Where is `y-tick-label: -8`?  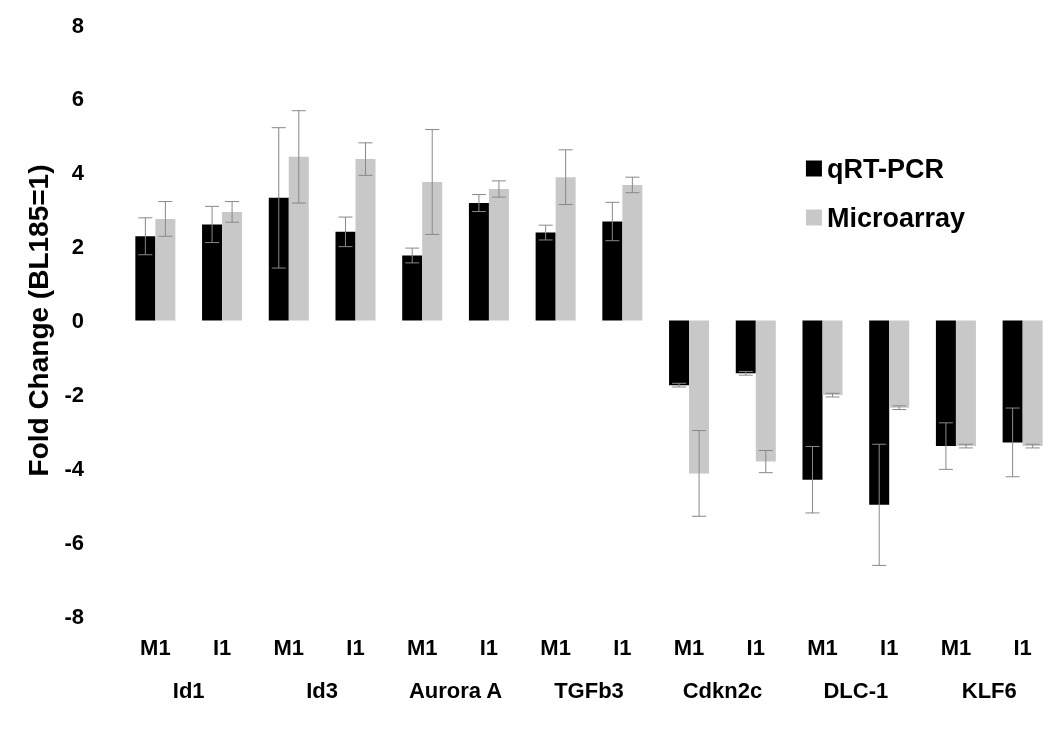 y-tick-label: -8 is located at coordinates (74, 616).